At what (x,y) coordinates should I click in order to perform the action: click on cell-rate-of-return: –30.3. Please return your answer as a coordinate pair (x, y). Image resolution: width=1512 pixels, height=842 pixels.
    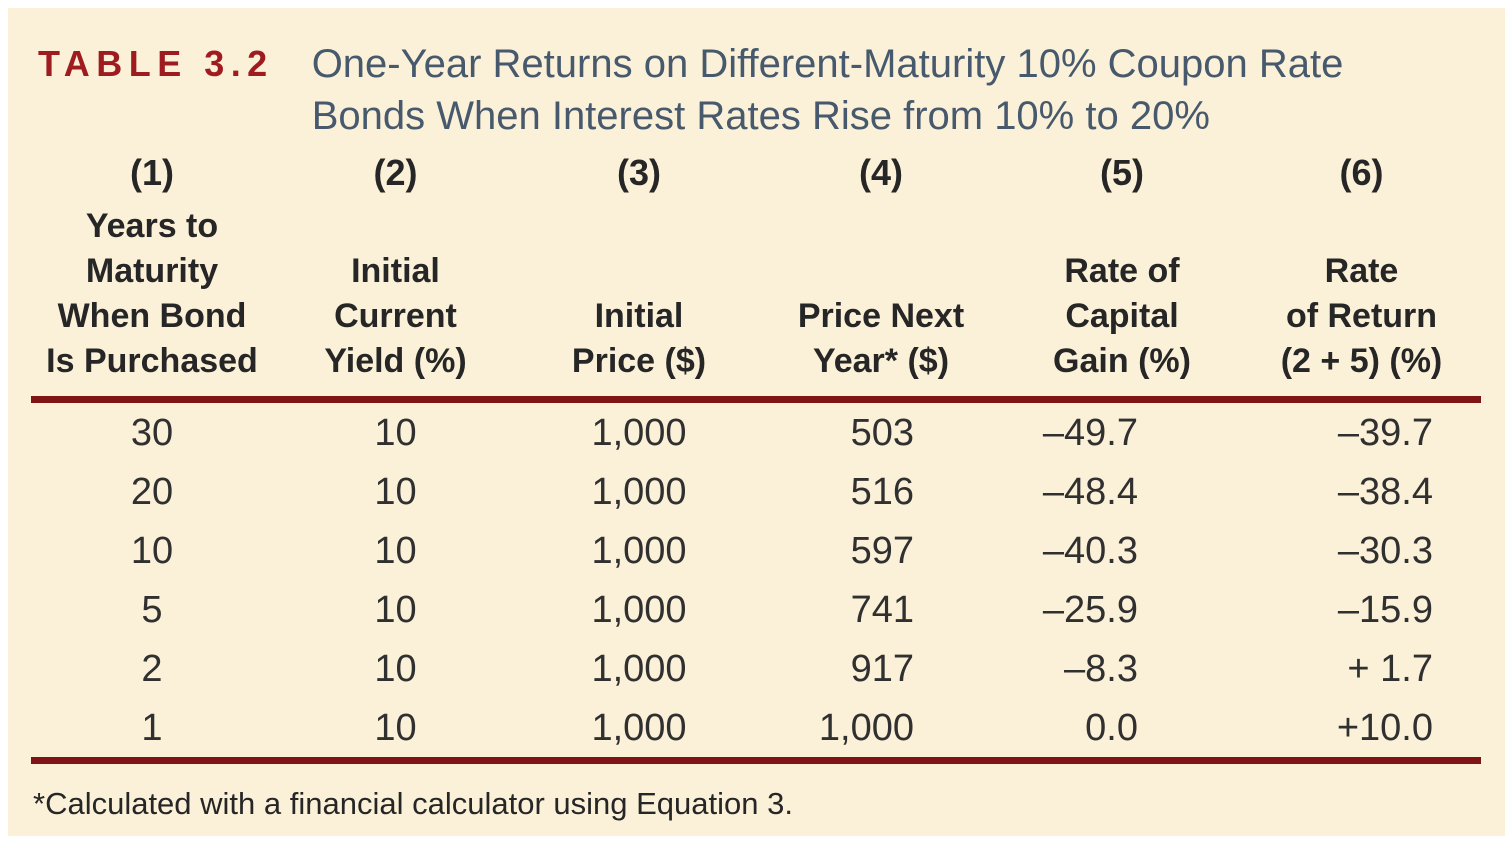
    Looking at the image, I should click on (1385, 550).